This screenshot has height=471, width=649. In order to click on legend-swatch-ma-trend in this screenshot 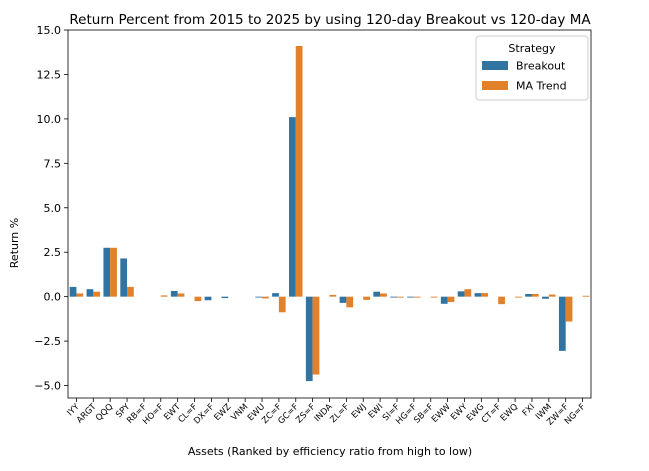, I will do `click(495, 85)`.